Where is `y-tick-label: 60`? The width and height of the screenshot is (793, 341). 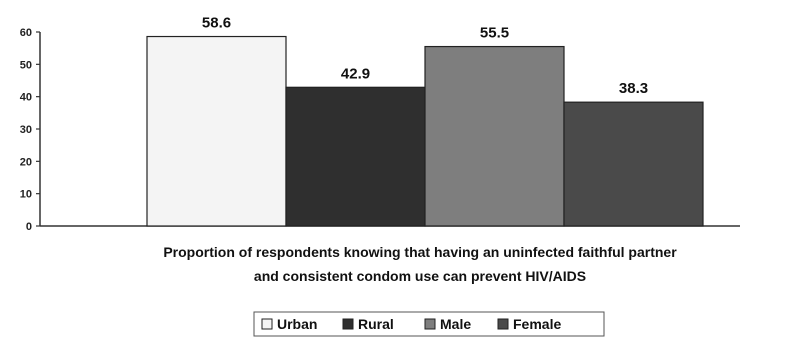
y-tick-label: 60 is located at coordinates (26, 33).